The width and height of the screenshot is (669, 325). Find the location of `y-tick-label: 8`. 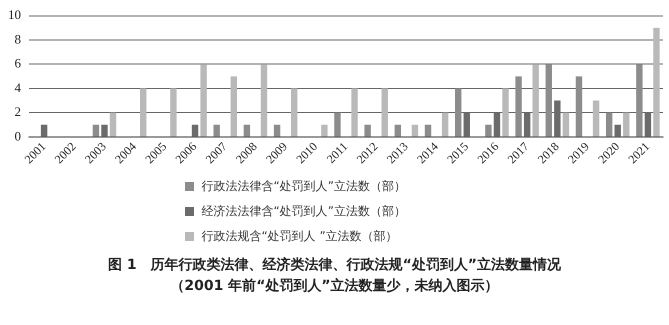

y-tick-label: 8 is located at coordinates (17, 38).